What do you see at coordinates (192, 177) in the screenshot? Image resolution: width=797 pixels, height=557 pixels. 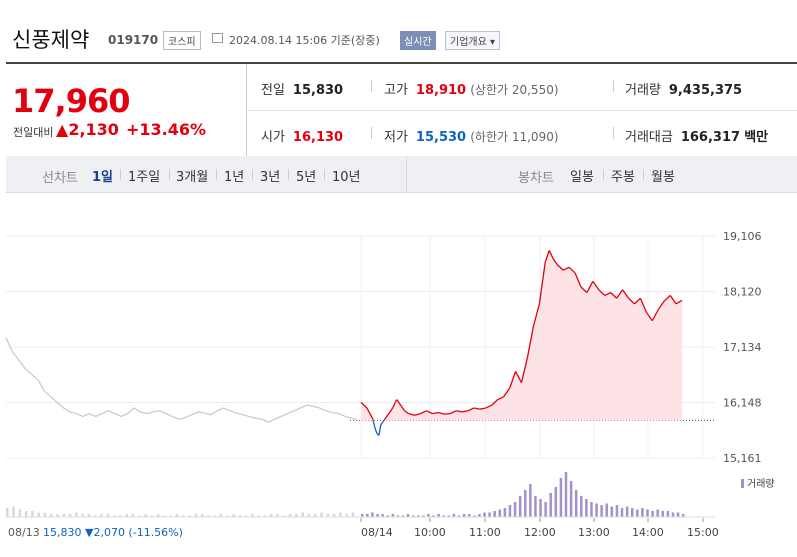 I see `tab-3m: 3개월` at bounding box center [192, 177].